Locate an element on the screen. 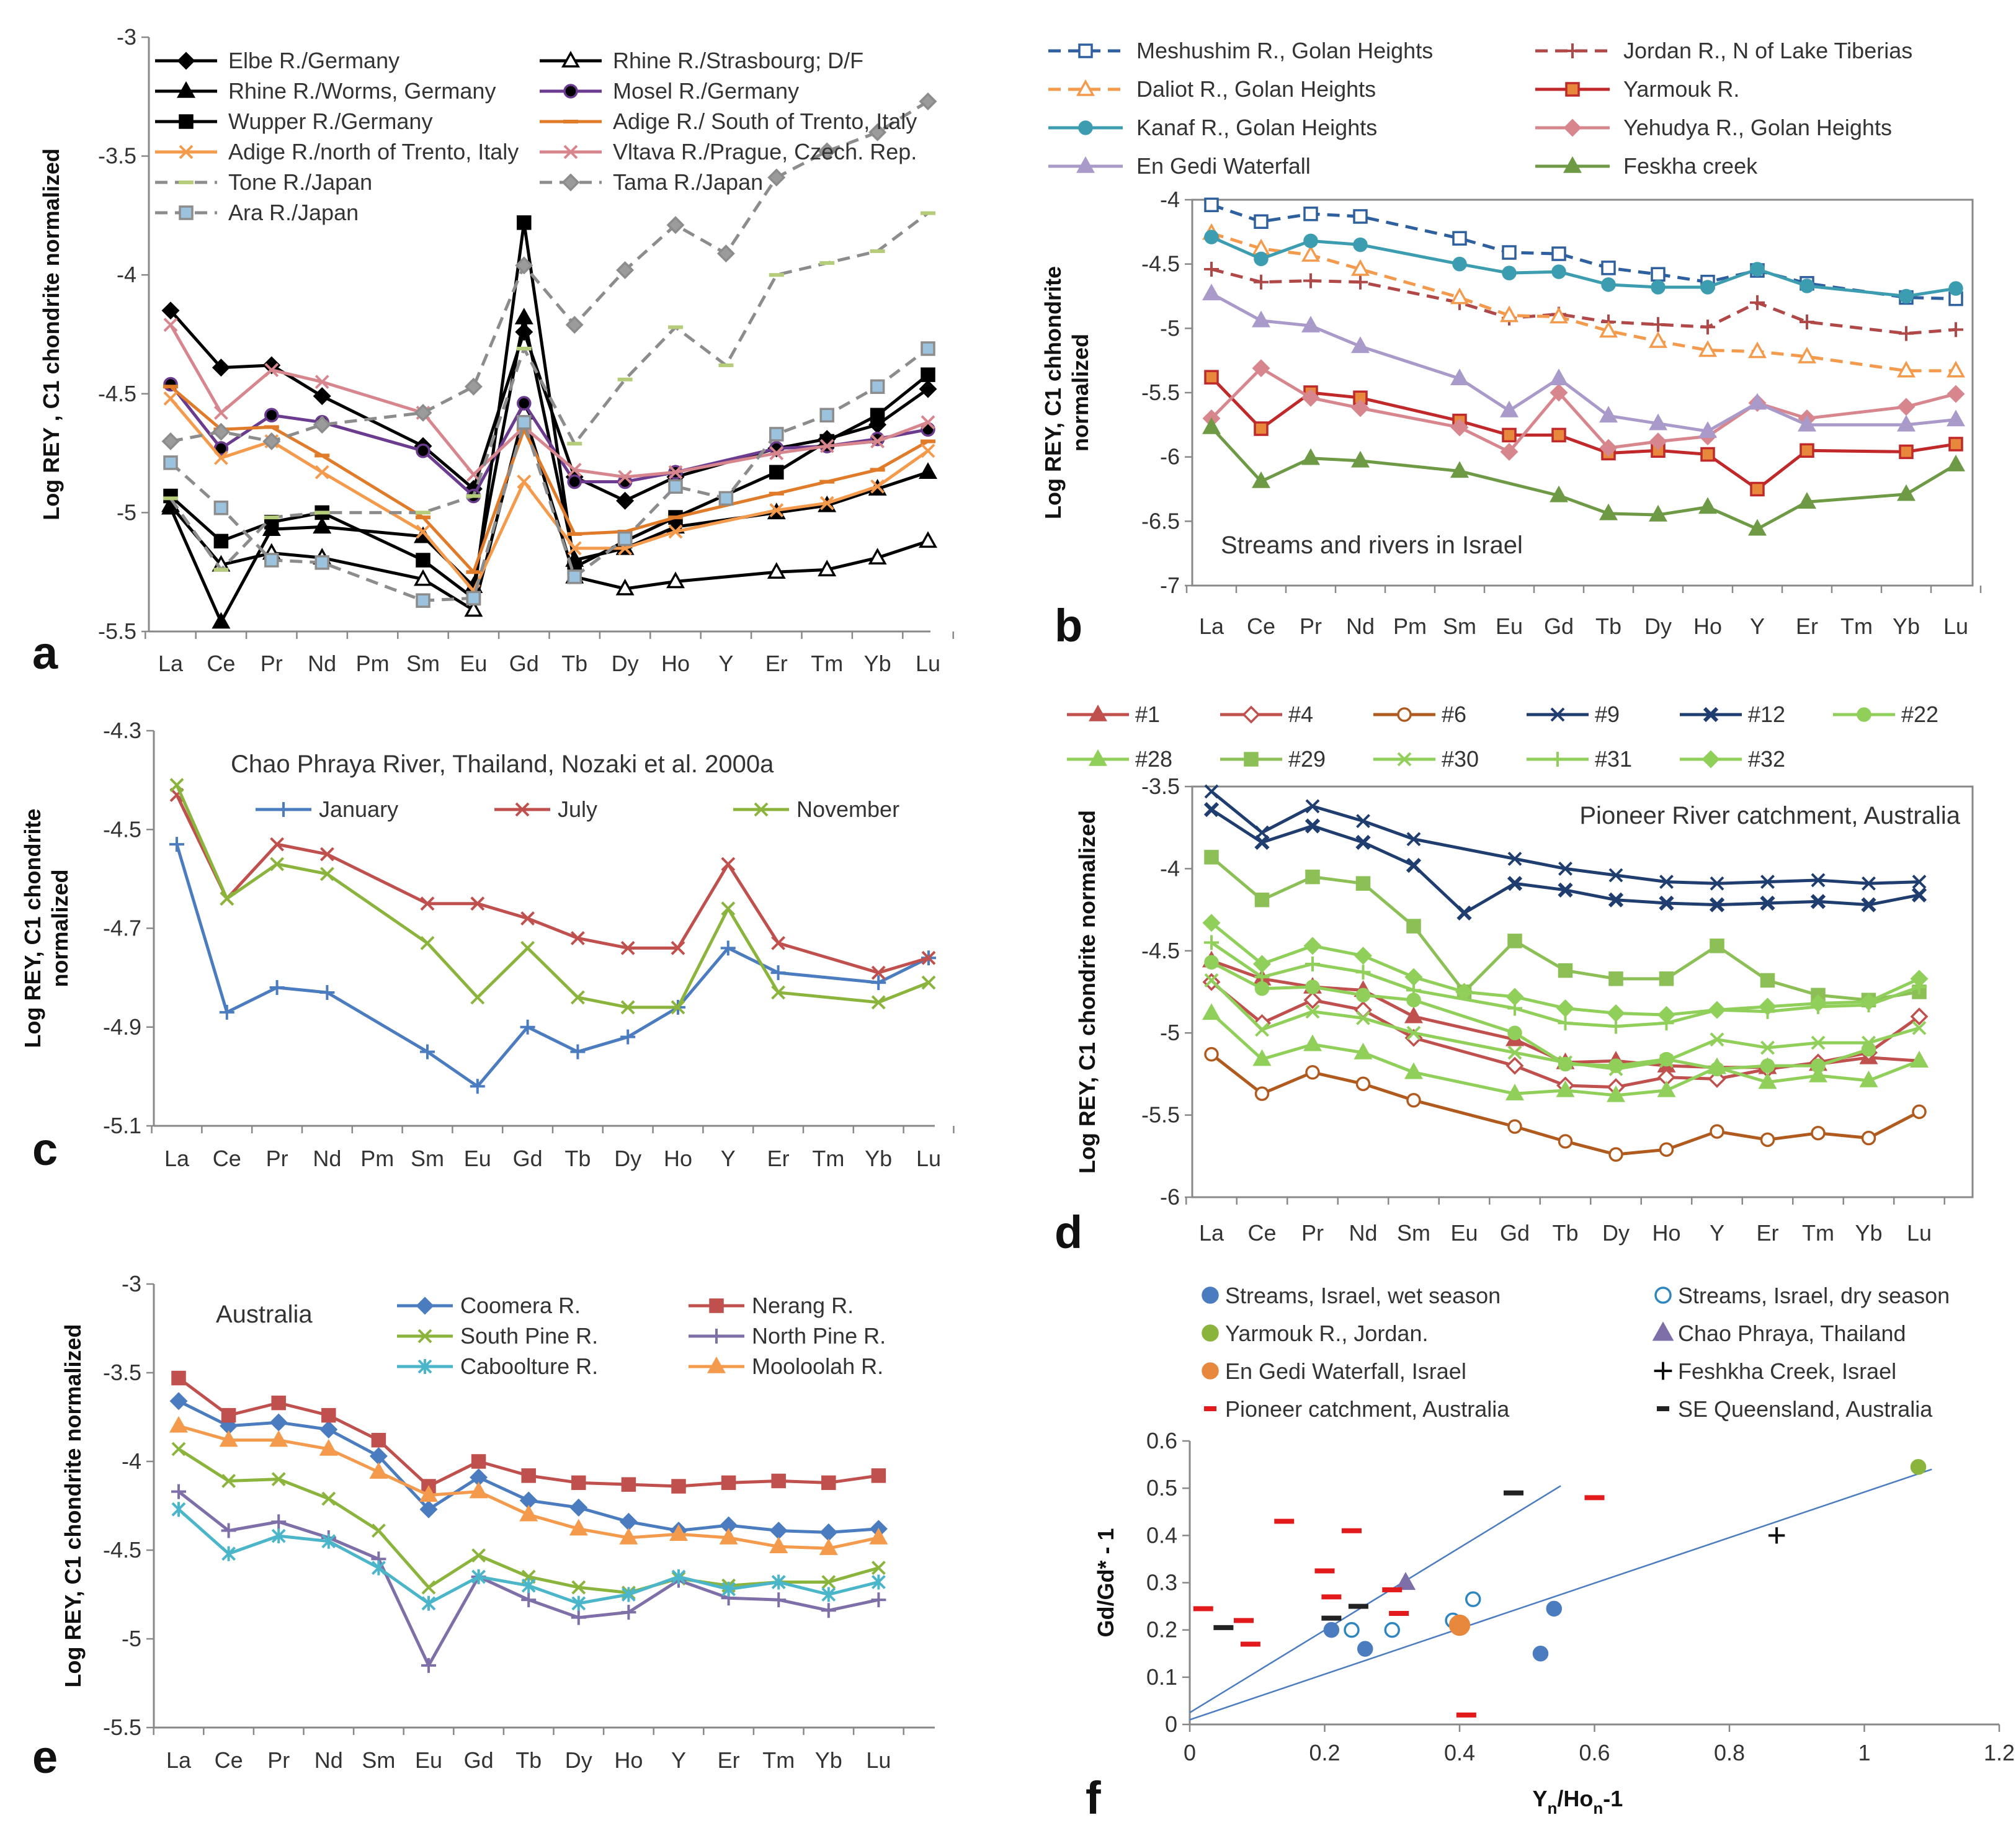  x-tick-label: 0.2 is located at coordinates (1325, 1753).